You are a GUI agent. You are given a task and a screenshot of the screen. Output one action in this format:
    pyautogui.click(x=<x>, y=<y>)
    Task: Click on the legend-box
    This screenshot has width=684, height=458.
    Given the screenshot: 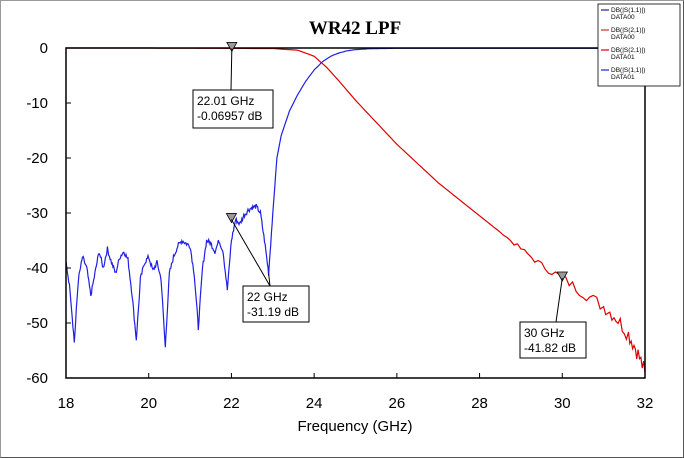 What is the action you would take?
    pyautogui.click(x=639, y=45)
    